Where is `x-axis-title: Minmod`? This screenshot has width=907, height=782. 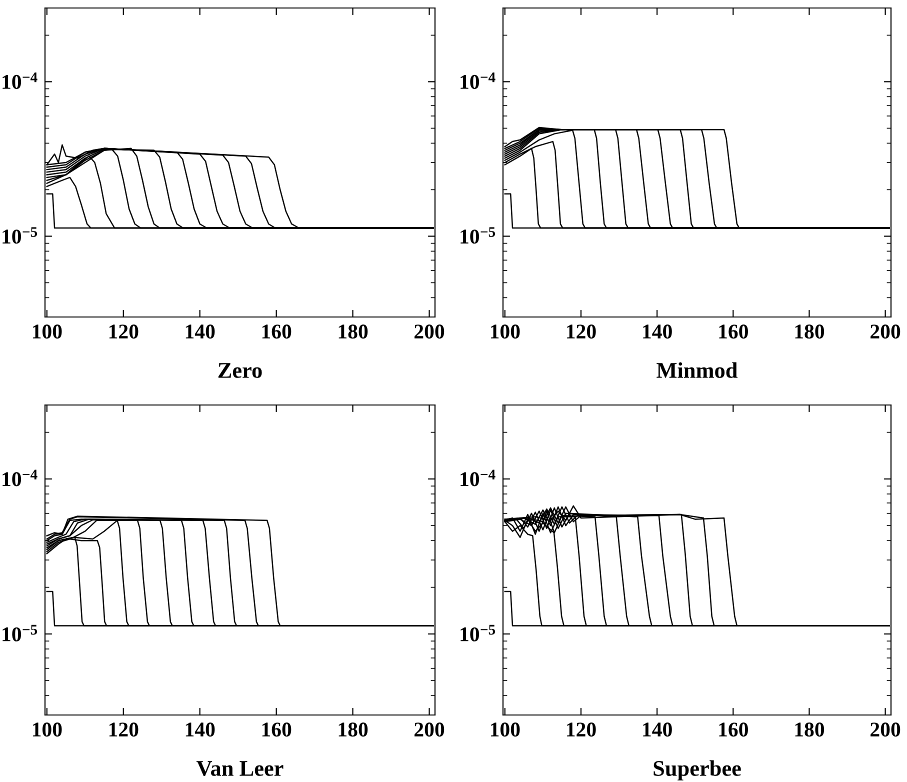
x-axis-title: Minmod is located at coordinates (697, 370).